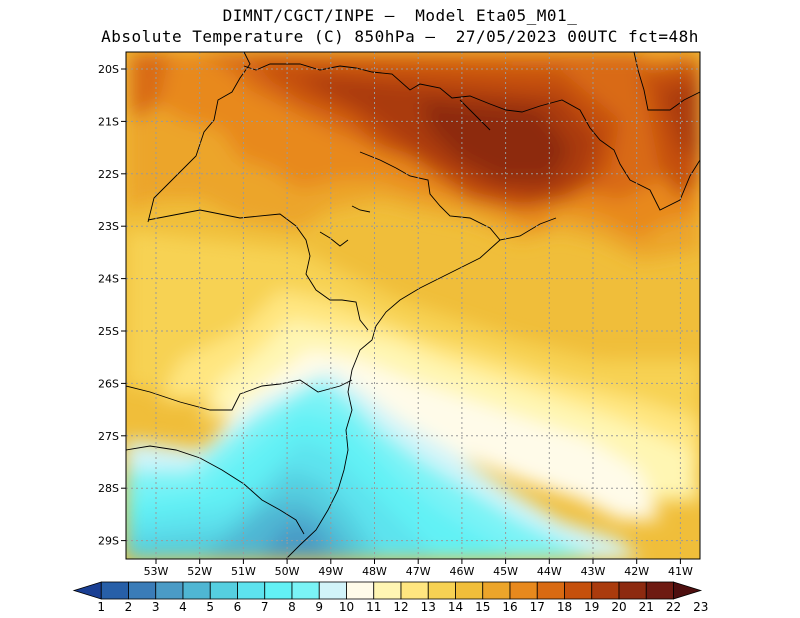  Describe the element at coordinates (319, 607) in the screenshot. I see `colorbar-label: 9` at that location.